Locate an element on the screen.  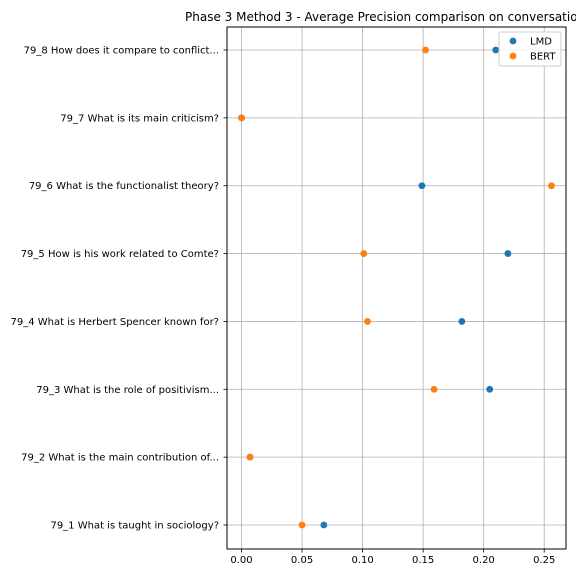
x-tick-label: 0.20 is located at coordinates (484, 560).